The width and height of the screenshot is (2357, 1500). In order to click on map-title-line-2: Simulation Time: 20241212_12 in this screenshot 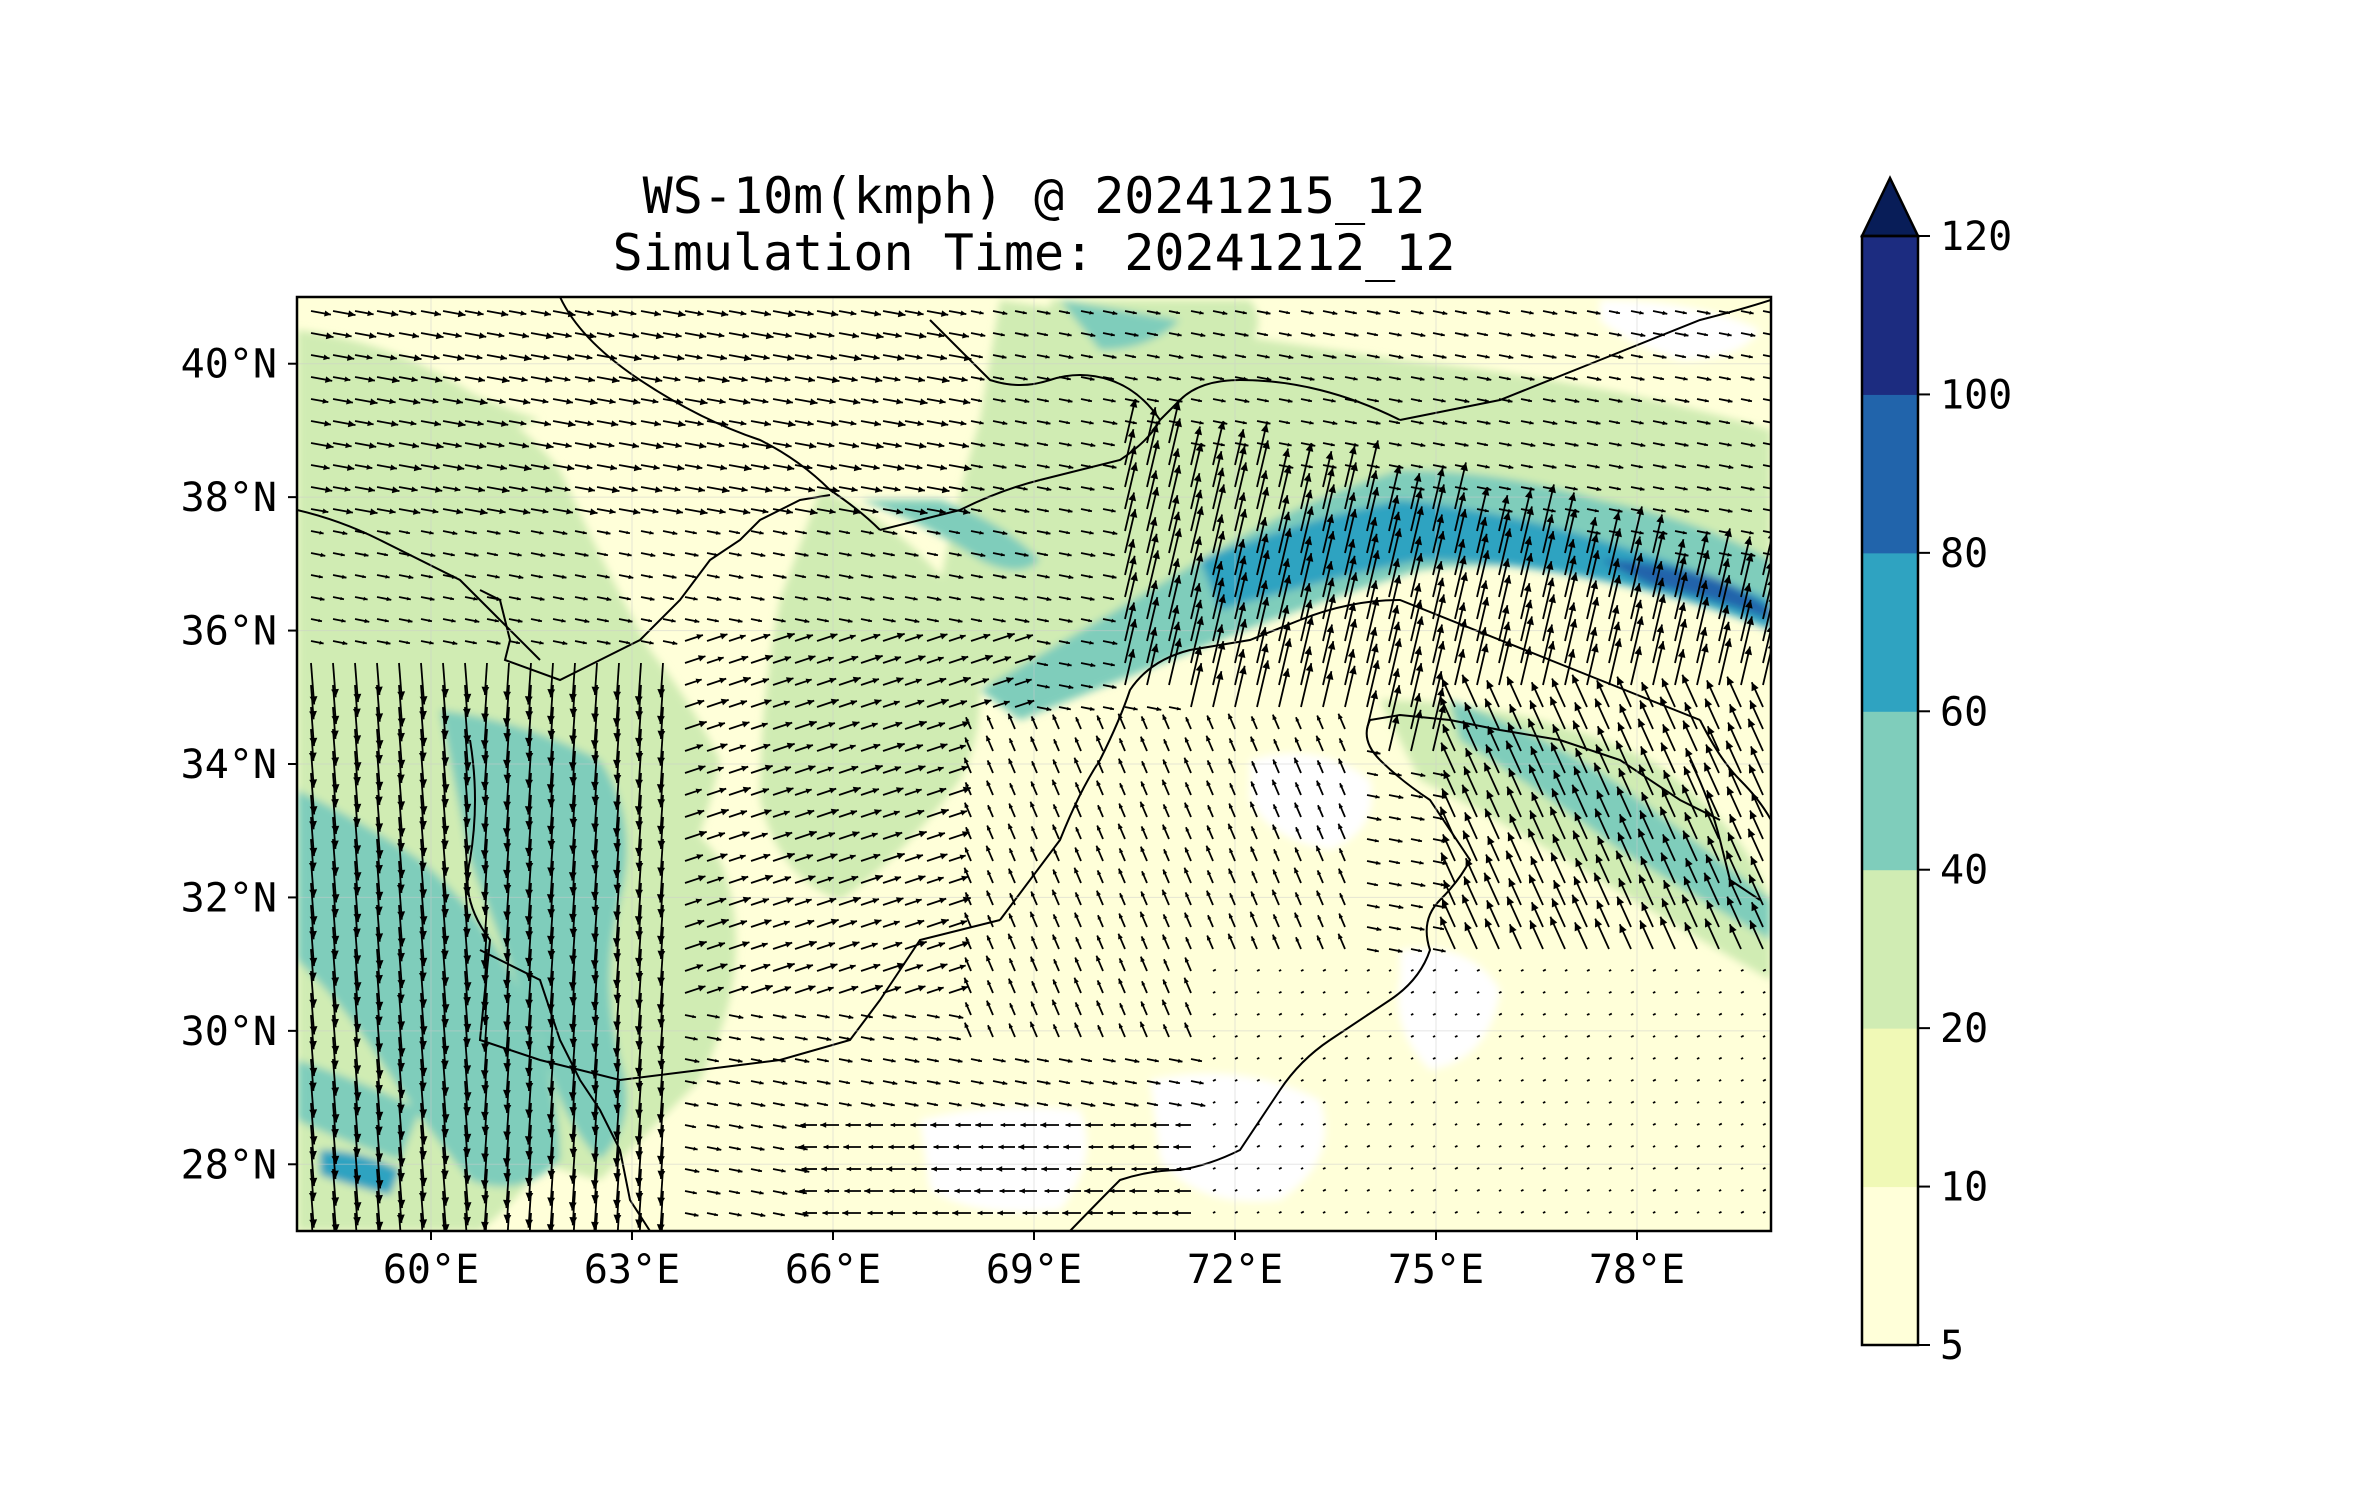, I will do `click(1034, 253)`.